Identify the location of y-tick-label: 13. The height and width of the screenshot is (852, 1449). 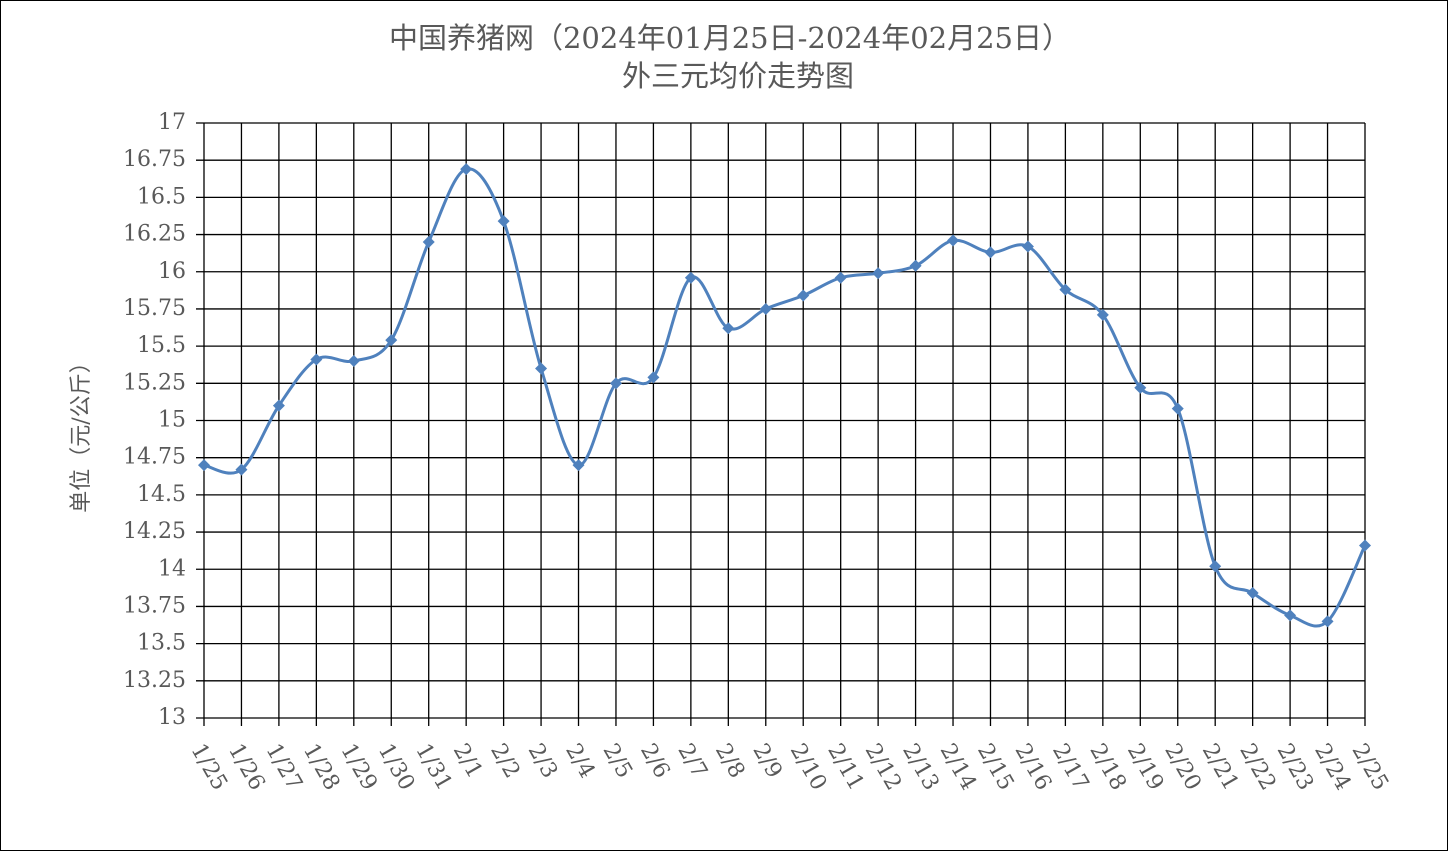
(172, 717).